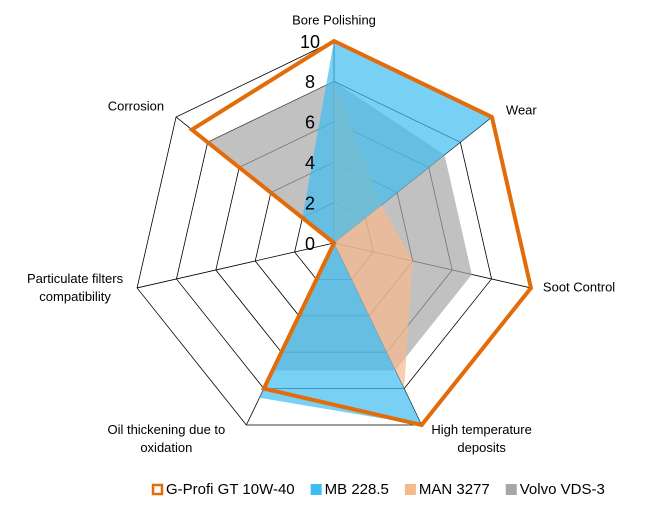 This screenshot has height=506, width=657. What do you see at coordinates (579, 286) in the screenshot?
I see `category-label: Soot Control` at bounding box center [579, 286].